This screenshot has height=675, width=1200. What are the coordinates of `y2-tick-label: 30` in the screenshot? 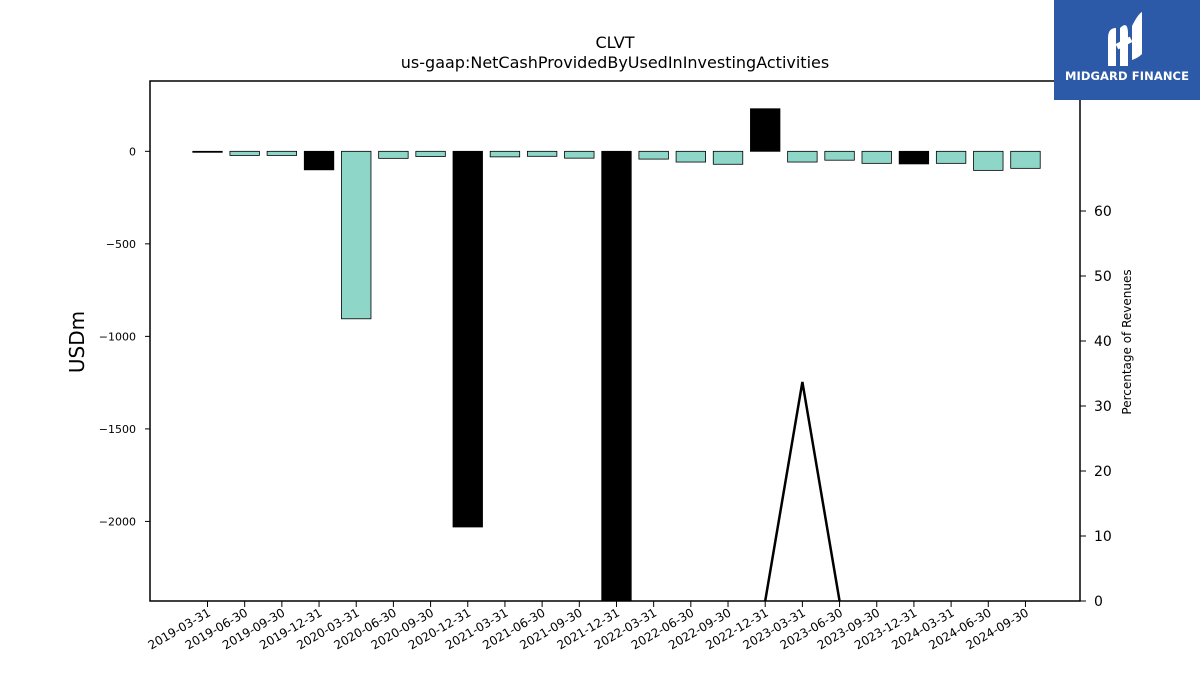 It's located at (1103, 407).